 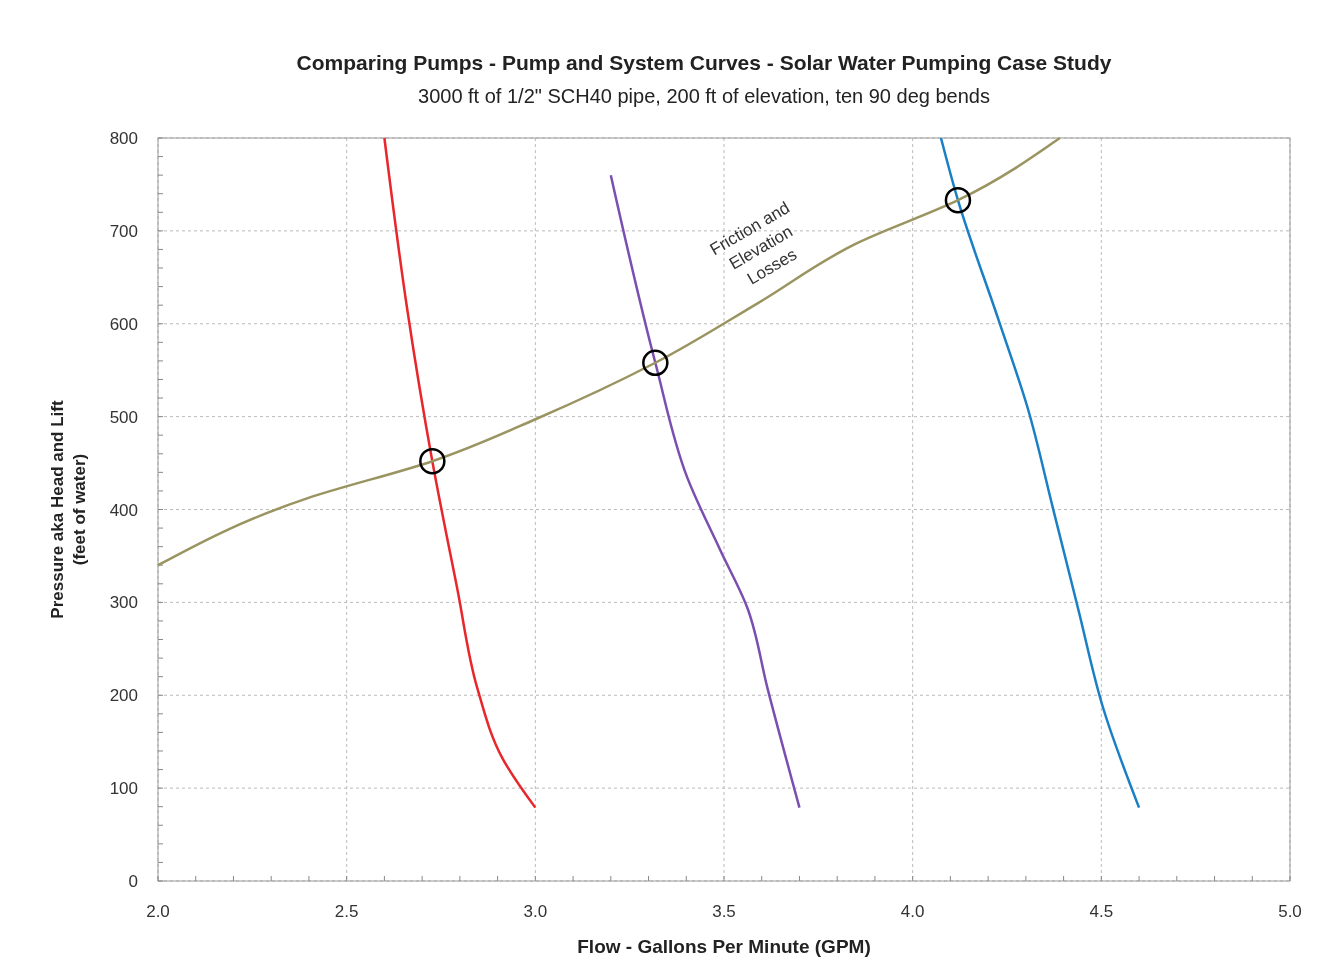 What do you see at coordinates (346, 911) in the screenshot?
I see `x-tick-label: 2.5` at bounding box center [346, 911].